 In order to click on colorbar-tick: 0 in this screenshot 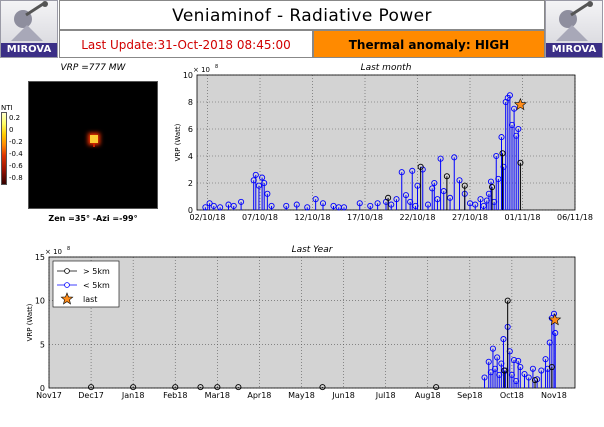, I will do `click(11, 130)`.